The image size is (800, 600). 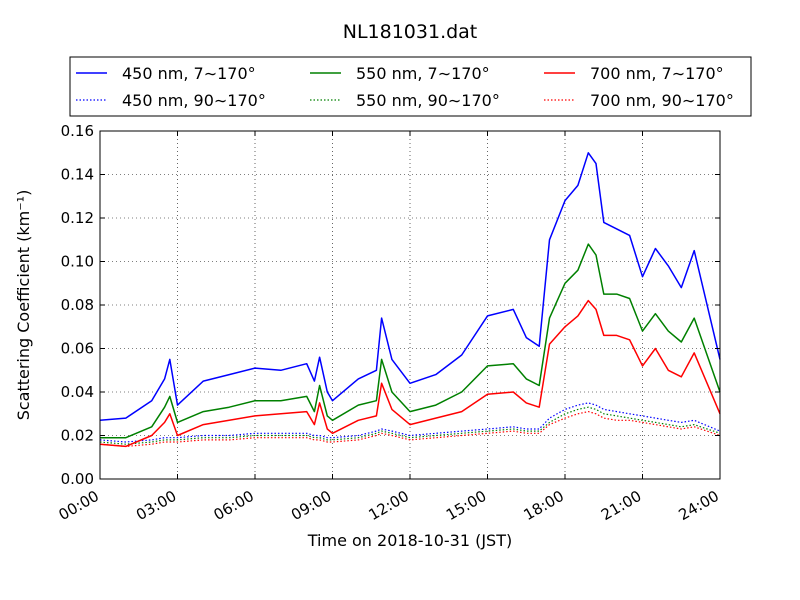 What do you see at coordinates (234, 505) in the screenshot?
I see `x-tick-label: 06:00` at bounding box center [234, 505].